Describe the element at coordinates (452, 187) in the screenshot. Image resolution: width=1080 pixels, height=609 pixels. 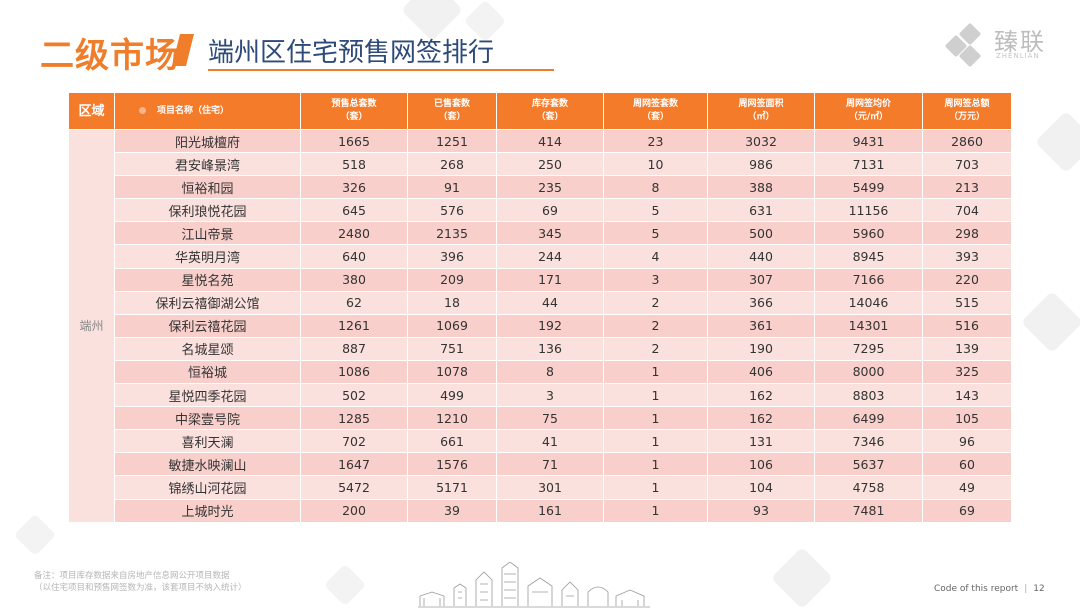
I see `value-cell: 91` at that location.